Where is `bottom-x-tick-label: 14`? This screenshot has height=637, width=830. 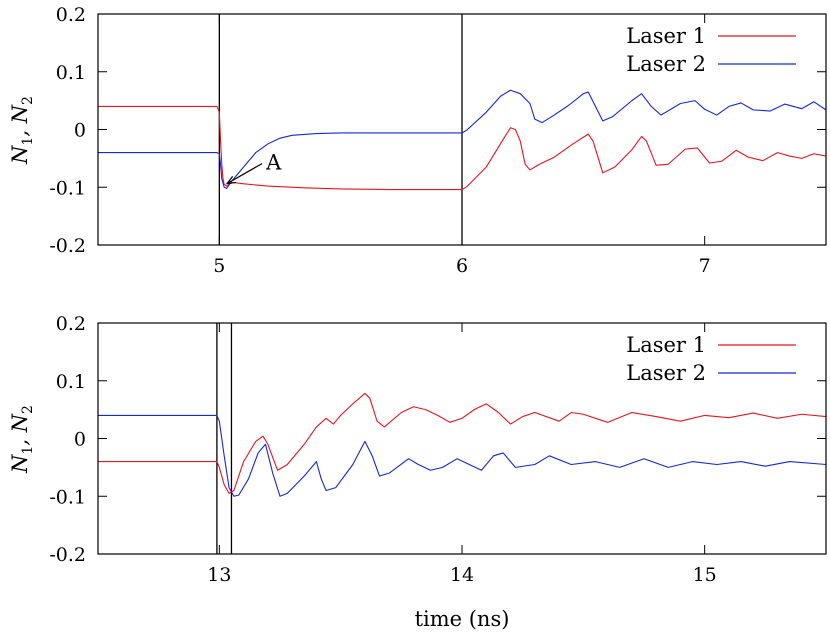
bottom-x-tick-label: 14 is located at coordinates (462, 575).